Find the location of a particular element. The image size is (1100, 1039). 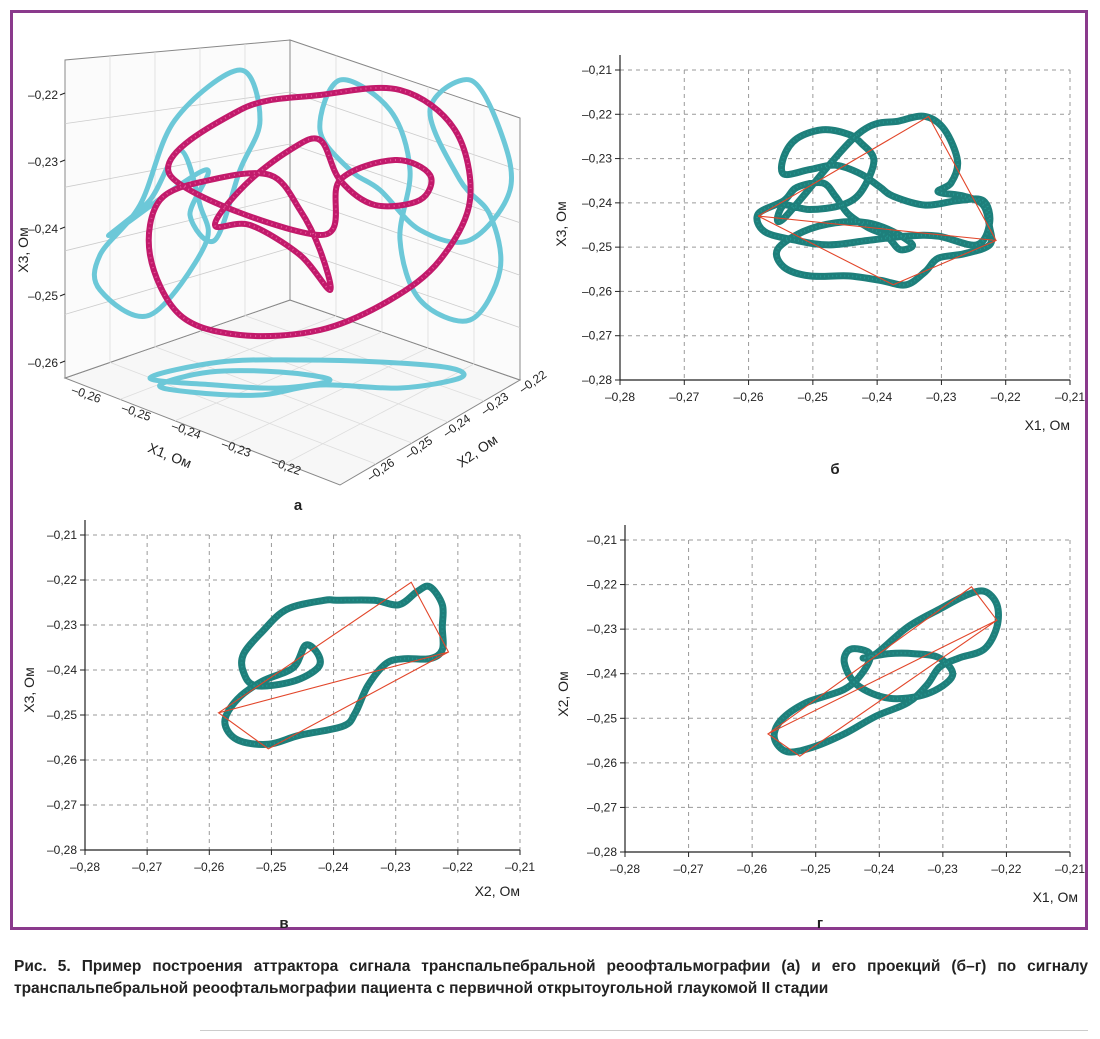

z-tick-label: –0,26 is located at coordinates (43, 363).